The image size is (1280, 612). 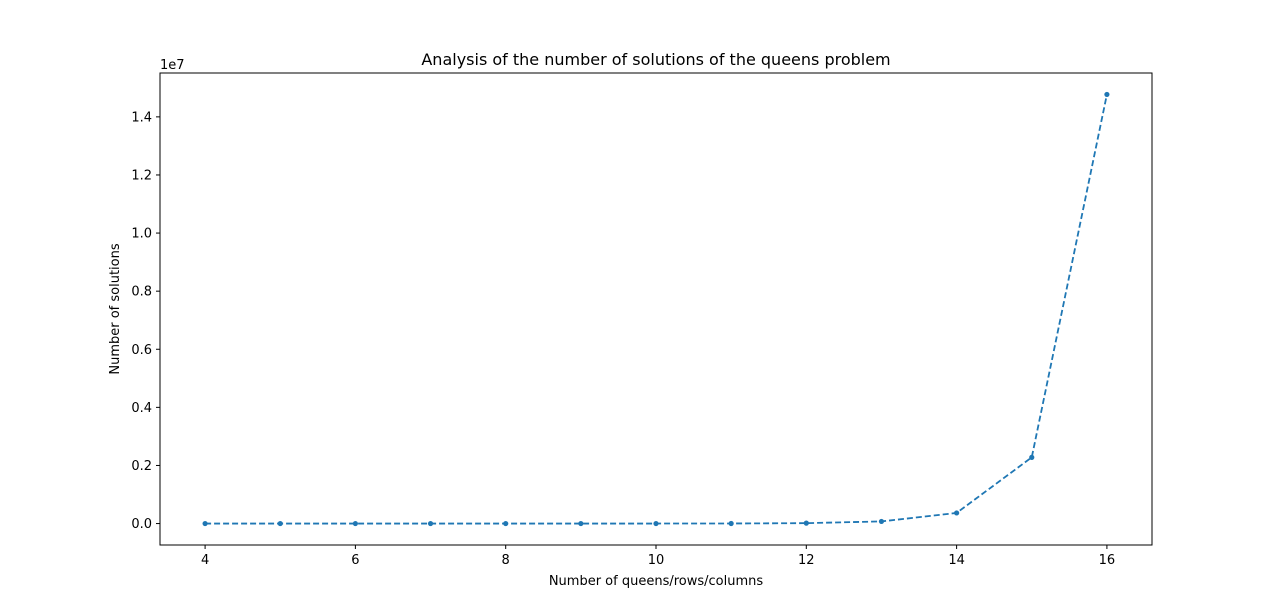 What do you see at coordinates (172, 65) in the screenshot?
I see `y-axis-offset-label: 1e7` at bounding box center [172, 65].